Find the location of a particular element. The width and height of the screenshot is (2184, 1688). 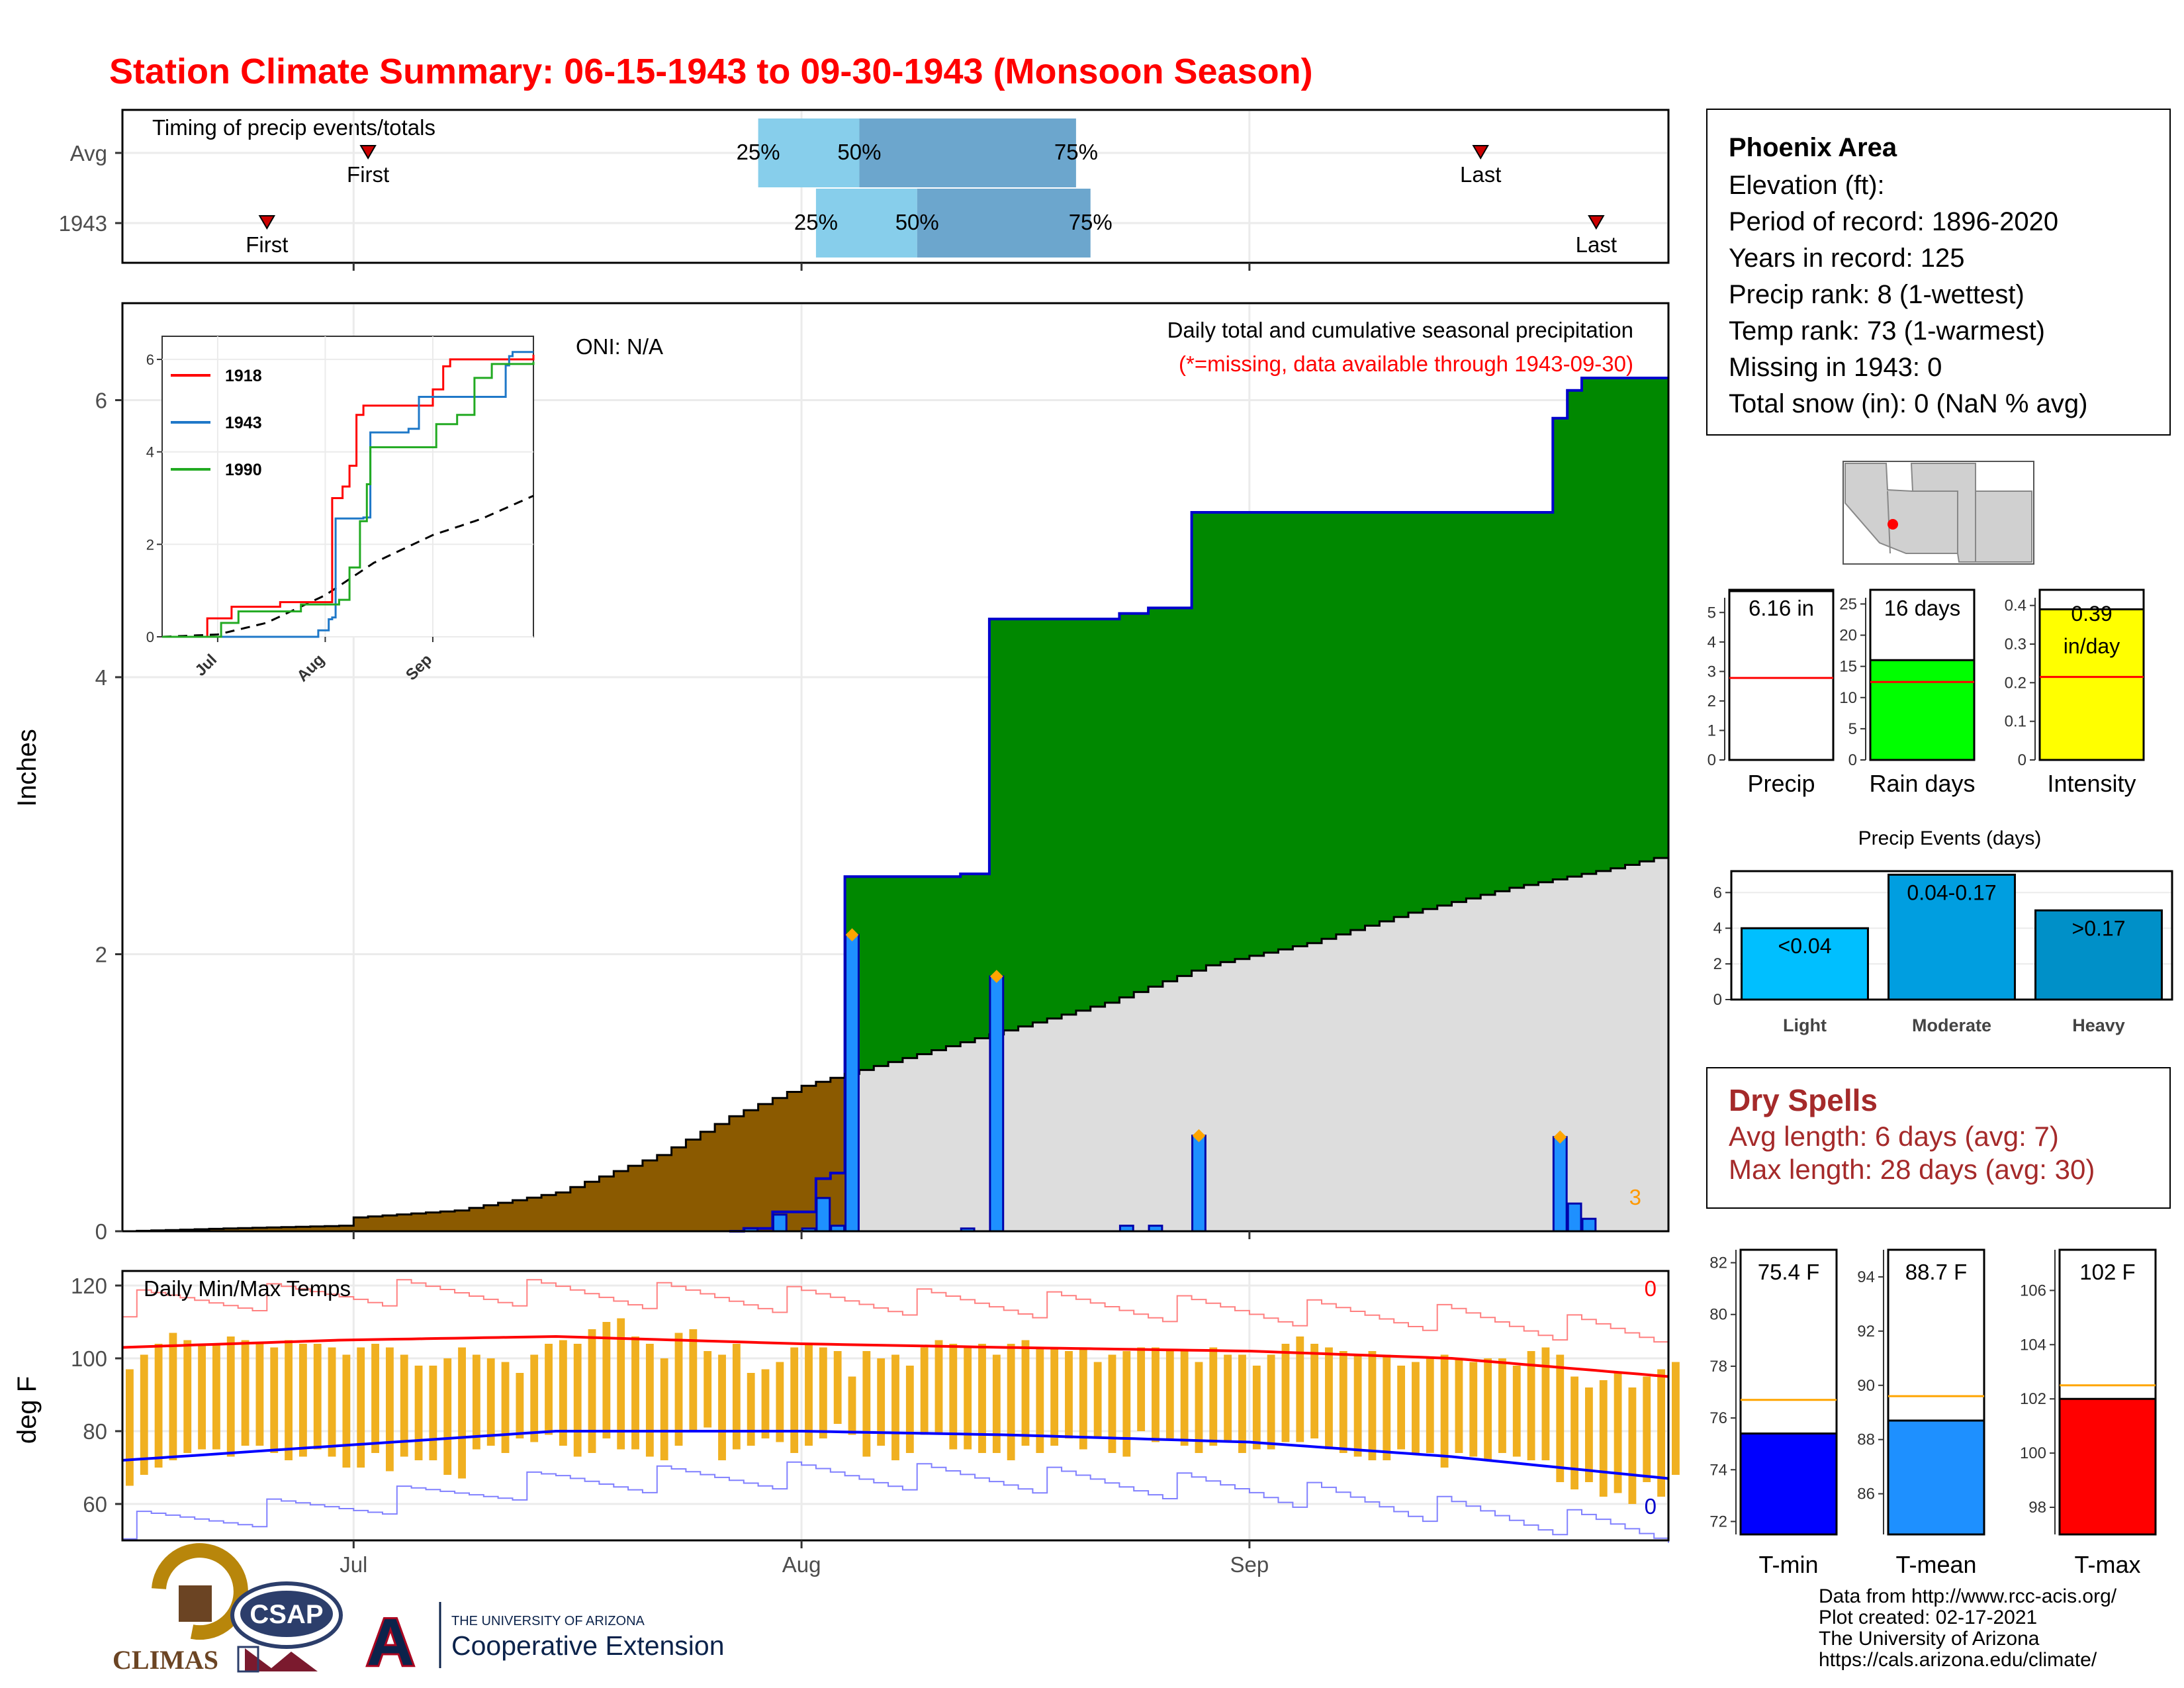

timing-row-label: 1943 is located at coordinates (83, 223).